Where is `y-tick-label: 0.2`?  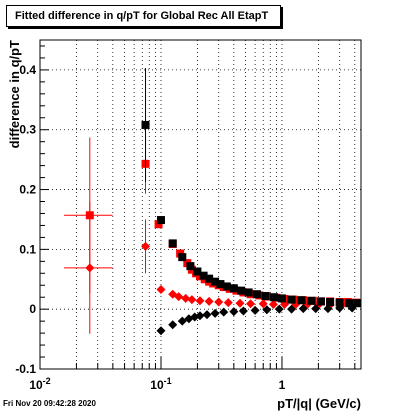 y-tick-label: 0.2 is located at coordinates (27, 190).